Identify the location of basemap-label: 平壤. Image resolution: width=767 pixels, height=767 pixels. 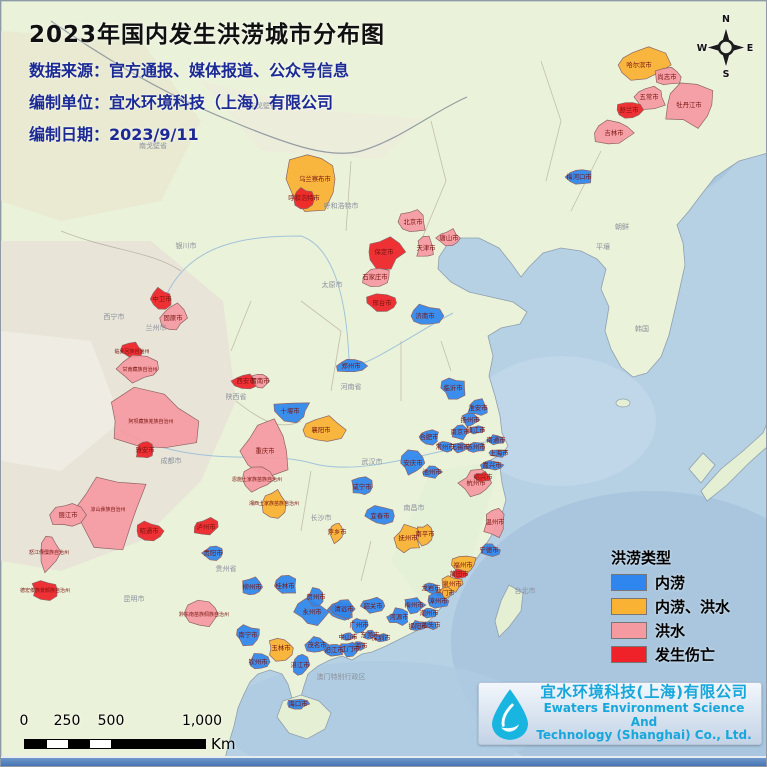
(603, 246).